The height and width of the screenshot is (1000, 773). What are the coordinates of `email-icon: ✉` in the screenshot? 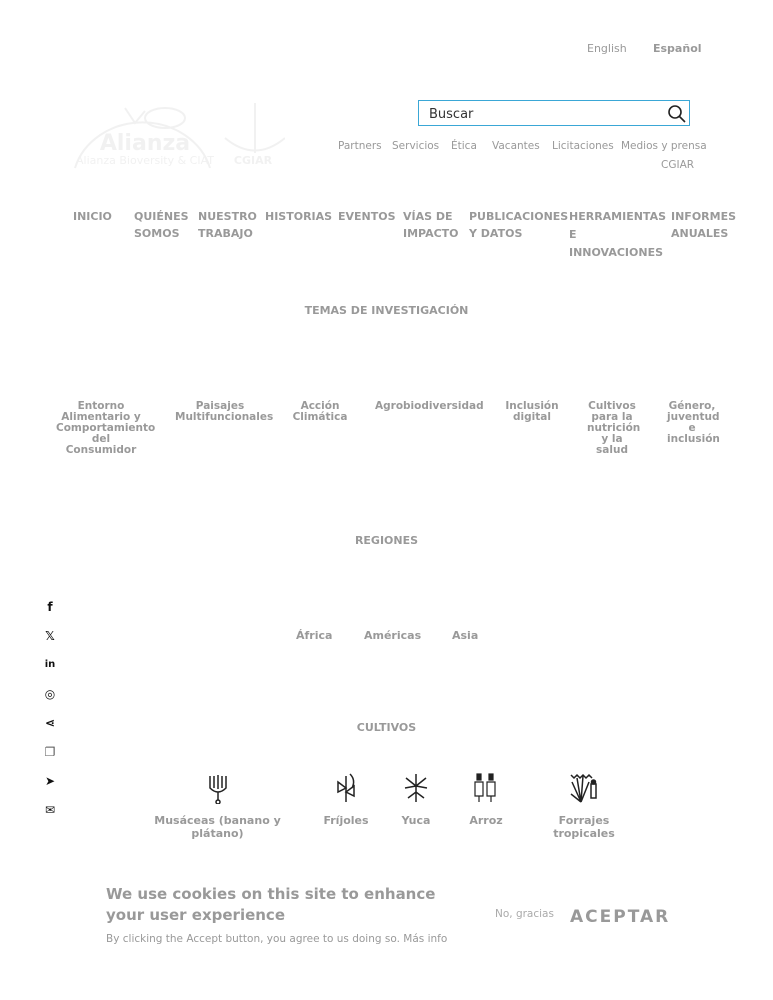 It's located at (50, 810).